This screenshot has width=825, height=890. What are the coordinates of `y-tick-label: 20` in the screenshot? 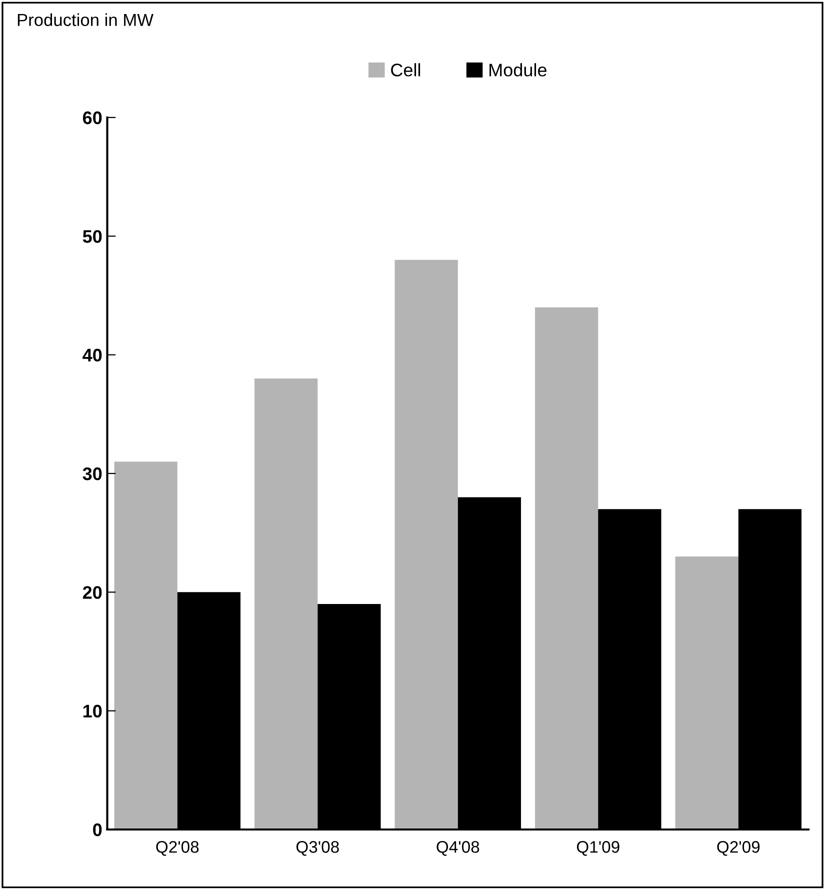 It's located at (92, 592).